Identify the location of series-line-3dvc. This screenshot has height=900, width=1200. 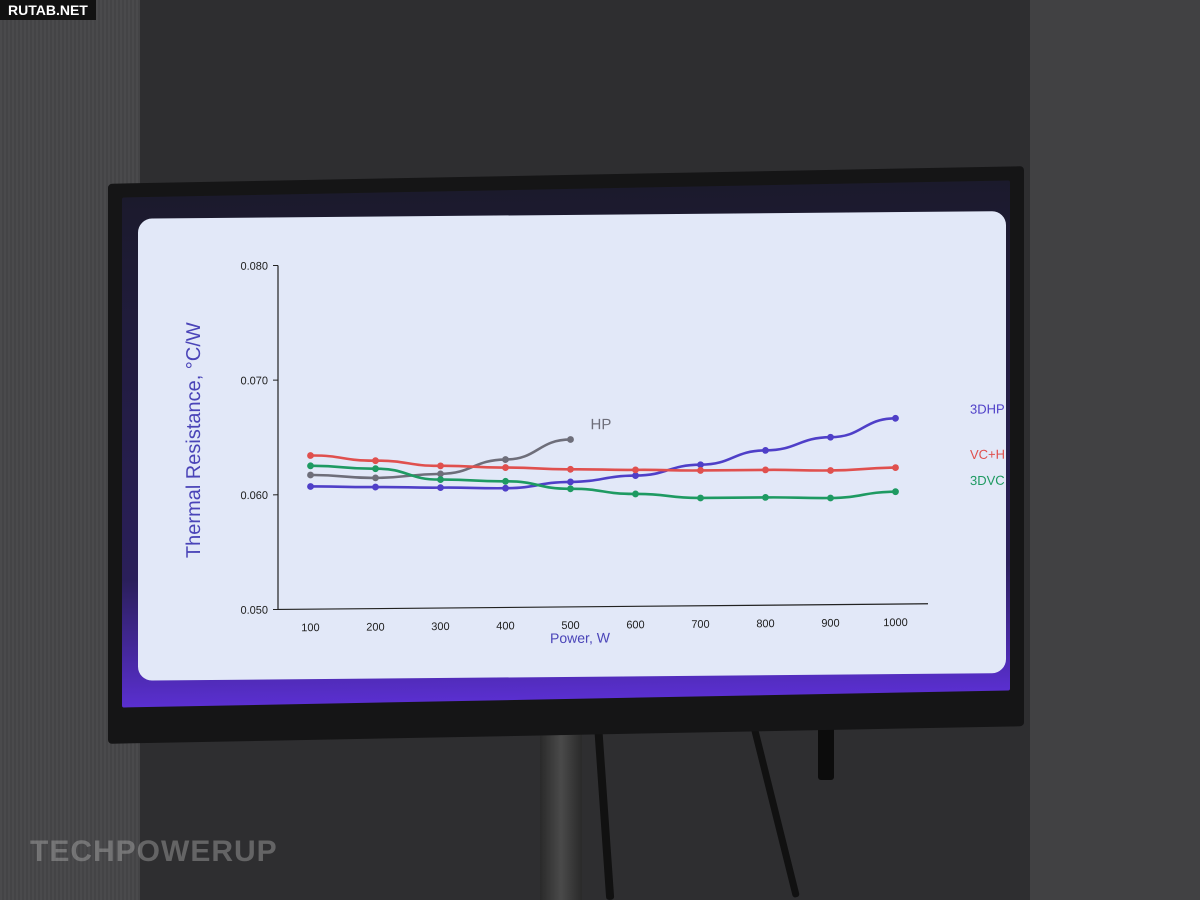
(603, 482).